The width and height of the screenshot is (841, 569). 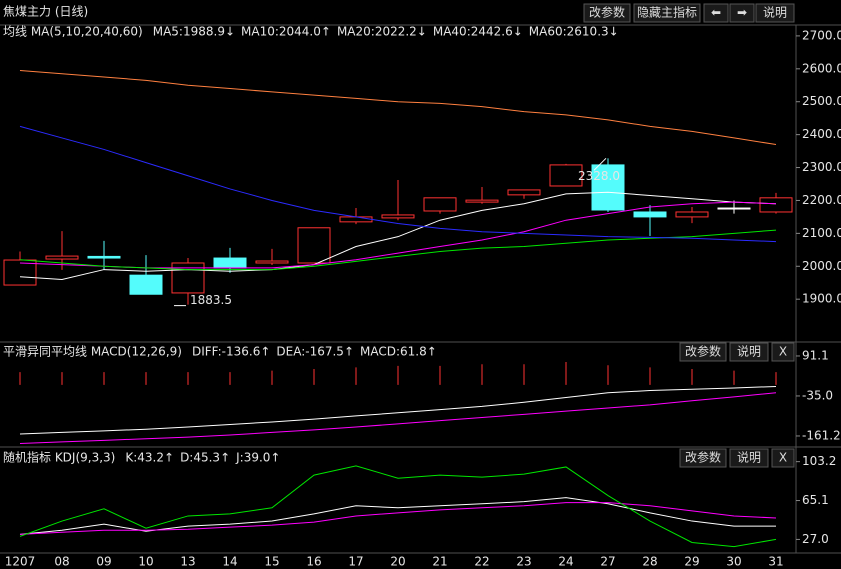 I want to click on x-tick-label: 09, so click(x=103, y=562).